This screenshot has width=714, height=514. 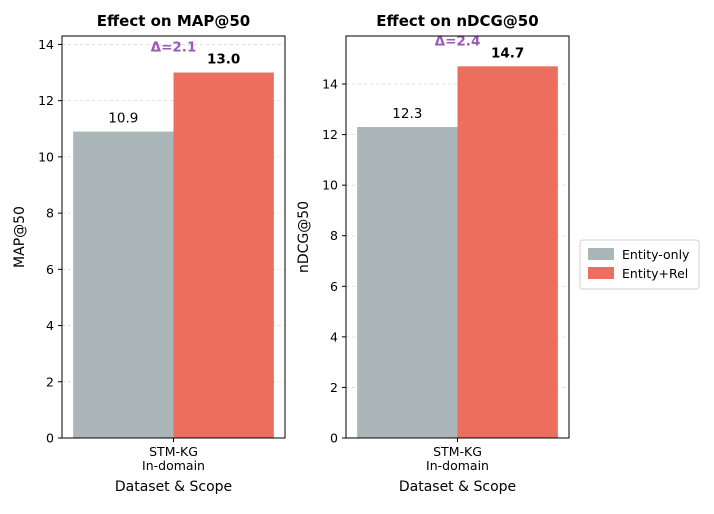 What do you see at coordinates (507, 53) in the screenshot?
I see `bar-value-label: 14.7` at bounding box center [507, 53].